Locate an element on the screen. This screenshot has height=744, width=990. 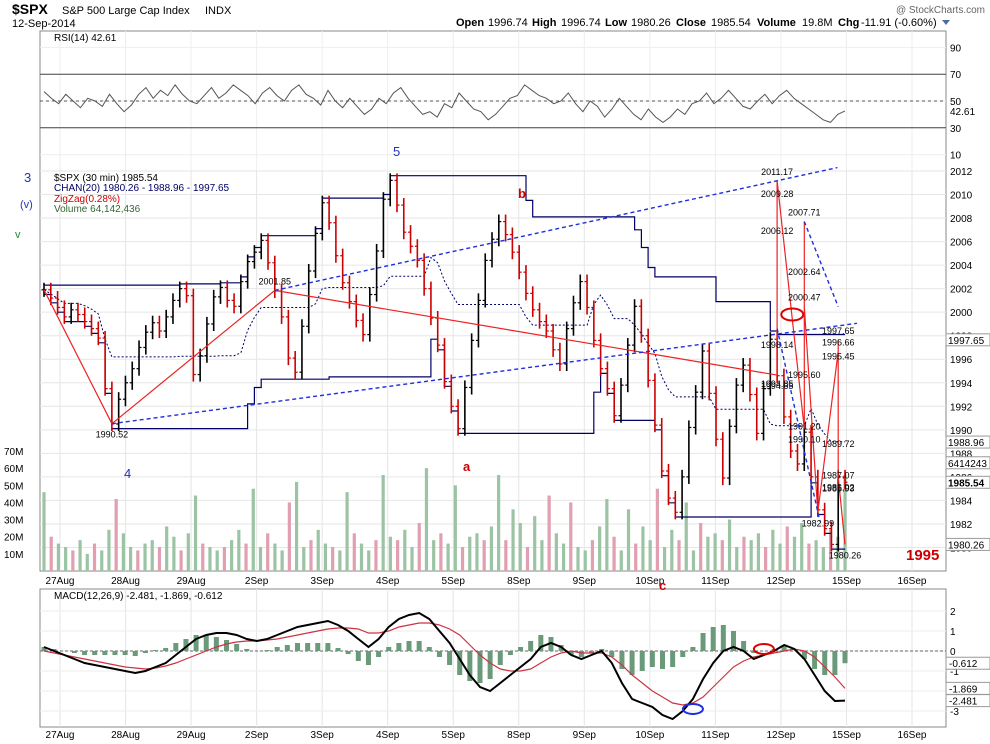
x-tick-label: 15Sep is located at coordinates (846, 581).